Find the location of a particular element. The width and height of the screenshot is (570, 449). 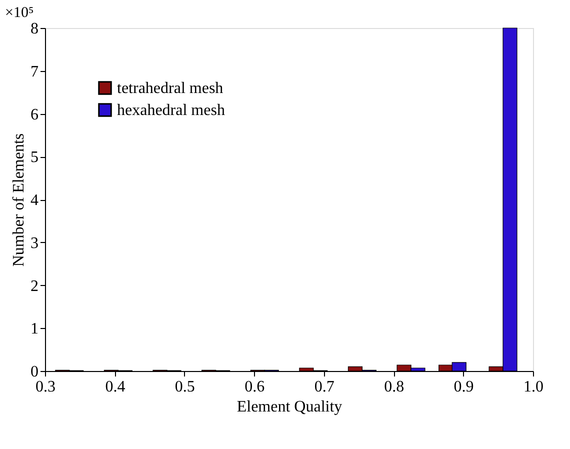

legend-label: tetrahedral mesh is located at coordinates (170, 88).